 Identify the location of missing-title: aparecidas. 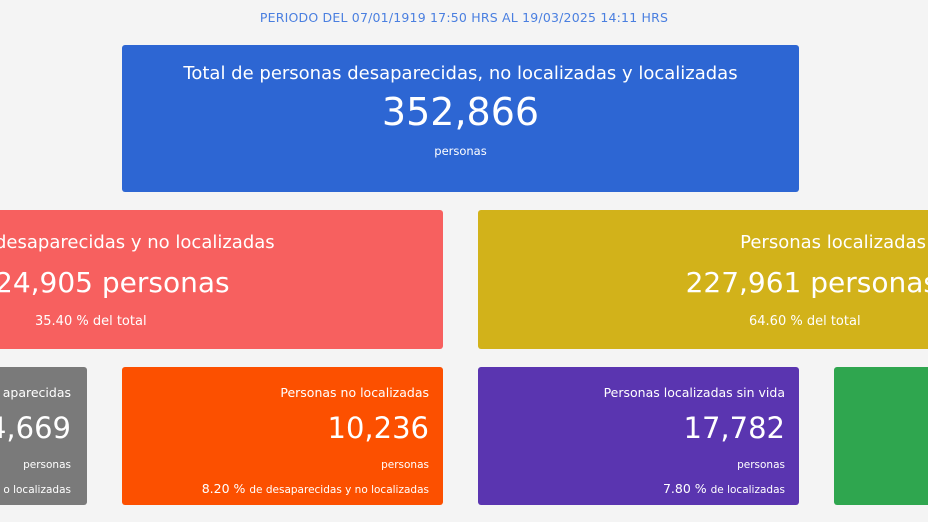
(36, 392).